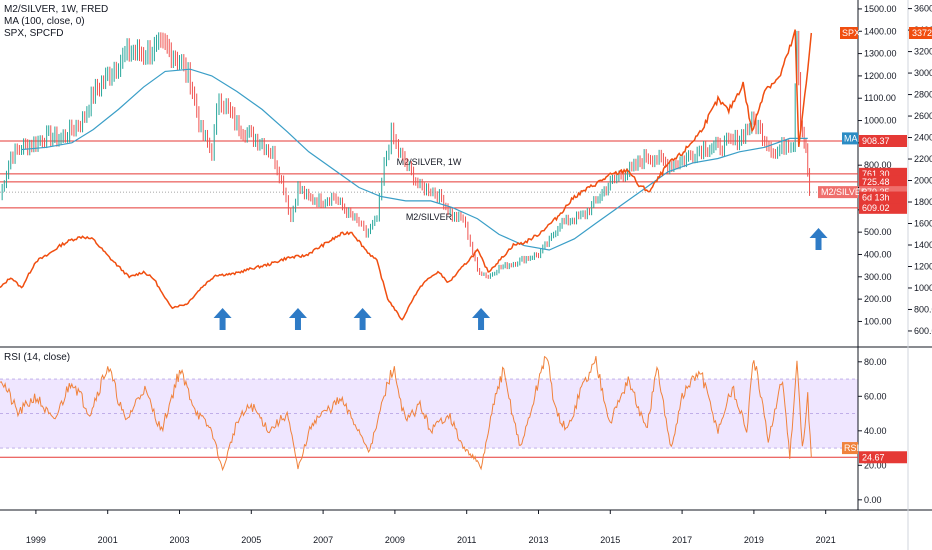  I want to click on right-axis-tick-label: 2000.00, so click(923, 181).